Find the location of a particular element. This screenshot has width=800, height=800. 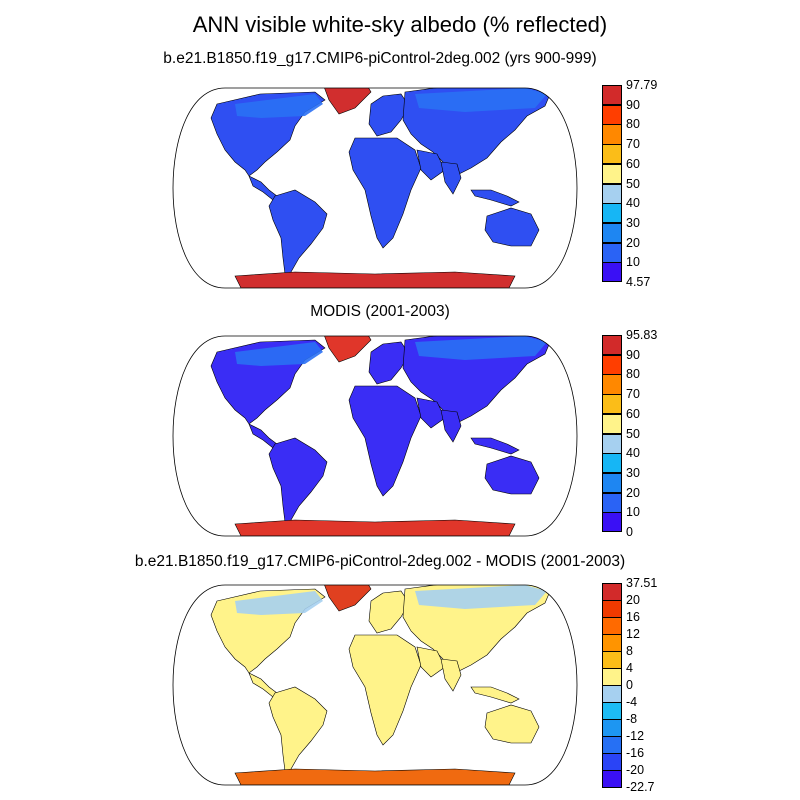

colorbar-obs: 40 is located at coordinates (633, 453).